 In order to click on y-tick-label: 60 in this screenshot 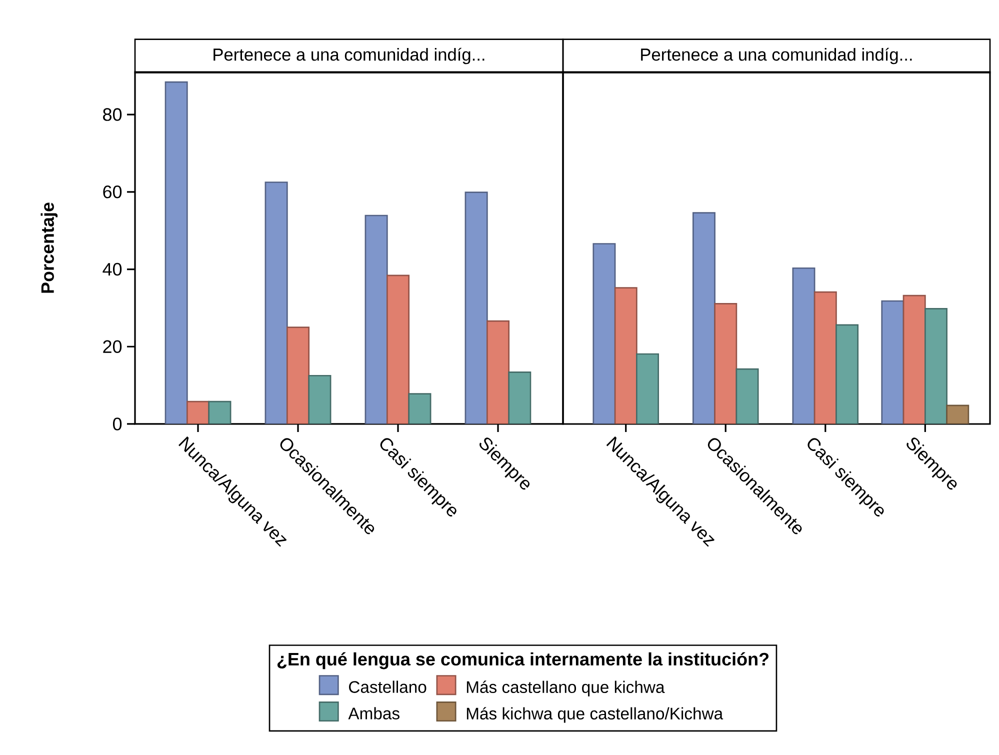, I will do `click(112, 192)`.